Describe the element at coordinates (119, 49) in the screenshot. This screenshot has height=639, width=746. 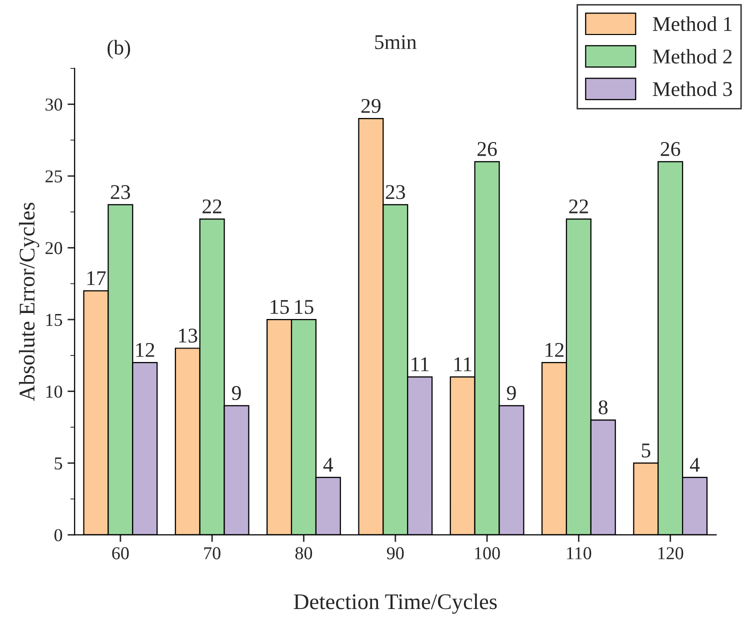
I see `text: (b)` at that location.